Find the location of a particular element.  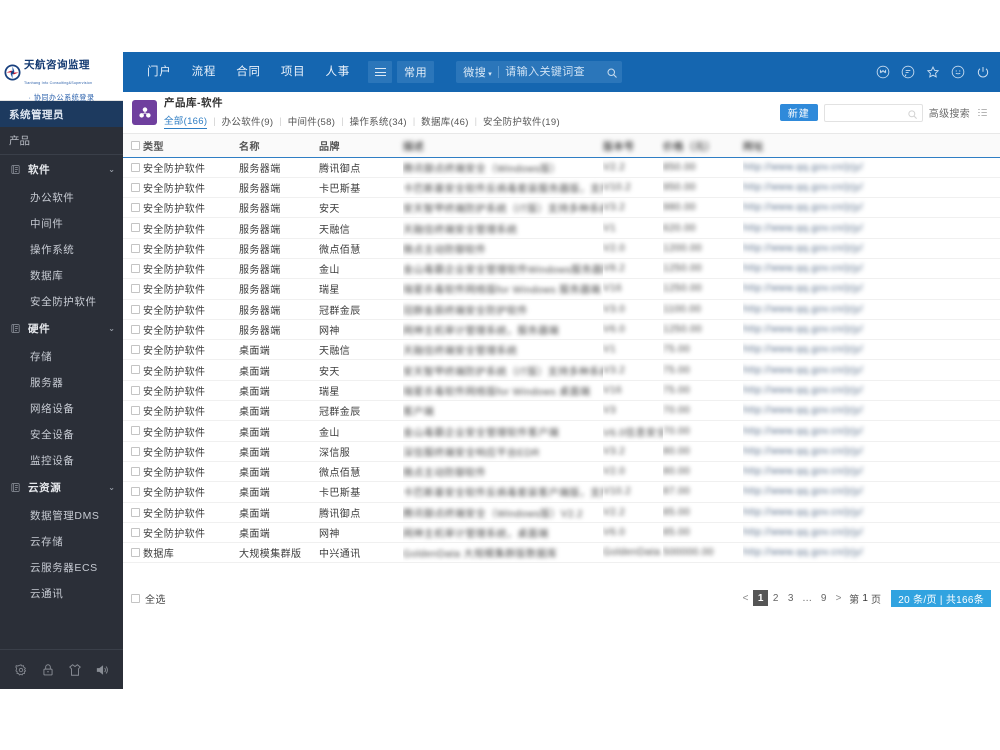

mail-circle-icon is located at coordinates (883, 72).